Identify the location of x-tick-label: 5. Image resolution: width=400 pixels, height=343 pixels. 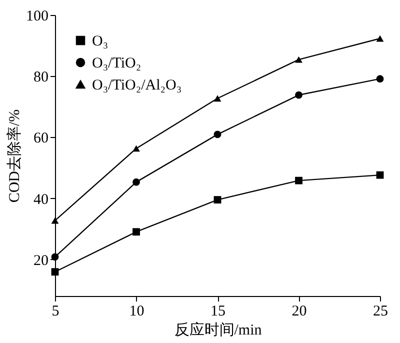
(56, 312).